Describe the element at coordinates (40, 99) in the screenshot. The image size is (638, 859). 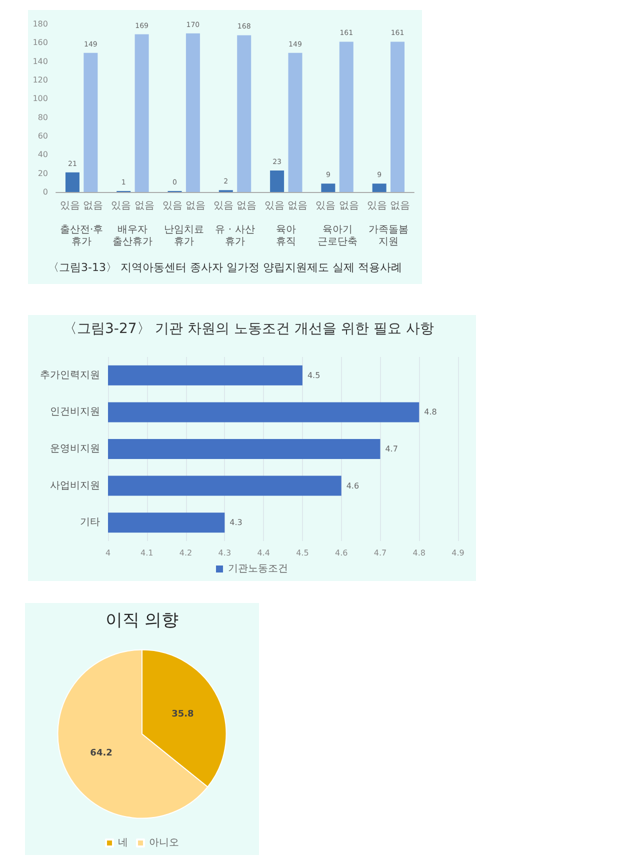
I see `y-tick-label: 100` at that location.